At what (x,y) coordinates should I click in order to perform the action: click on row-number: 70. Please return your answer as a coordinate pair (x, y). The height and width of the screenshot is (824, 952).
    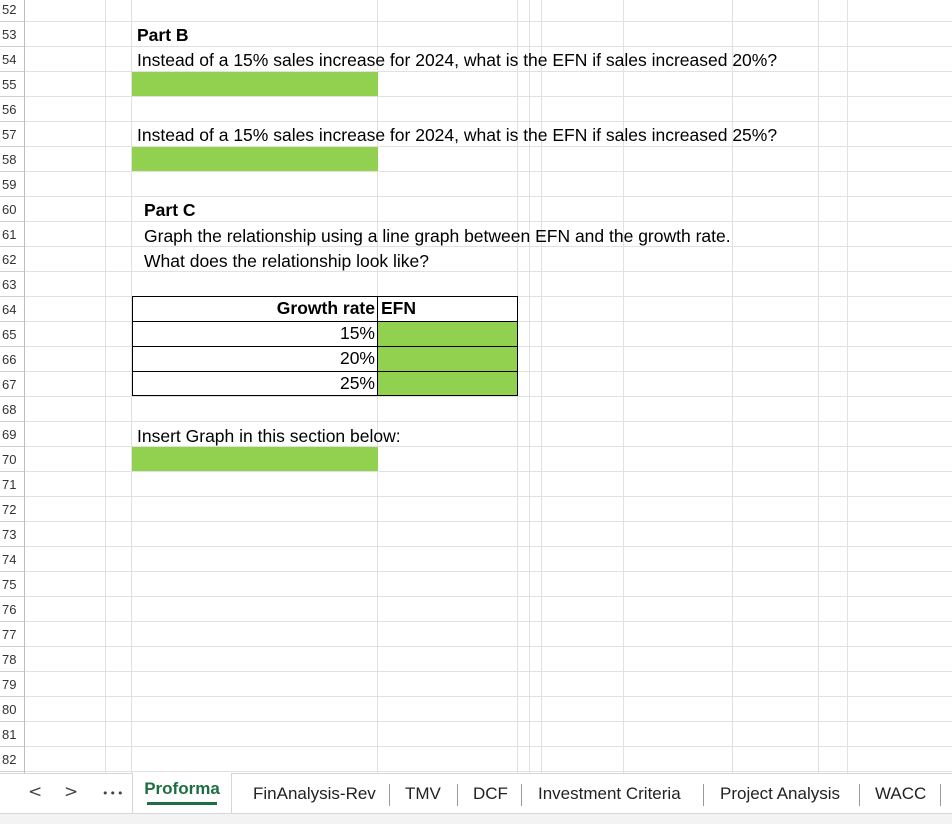
    Looking at the image, I should click on (12, 459).